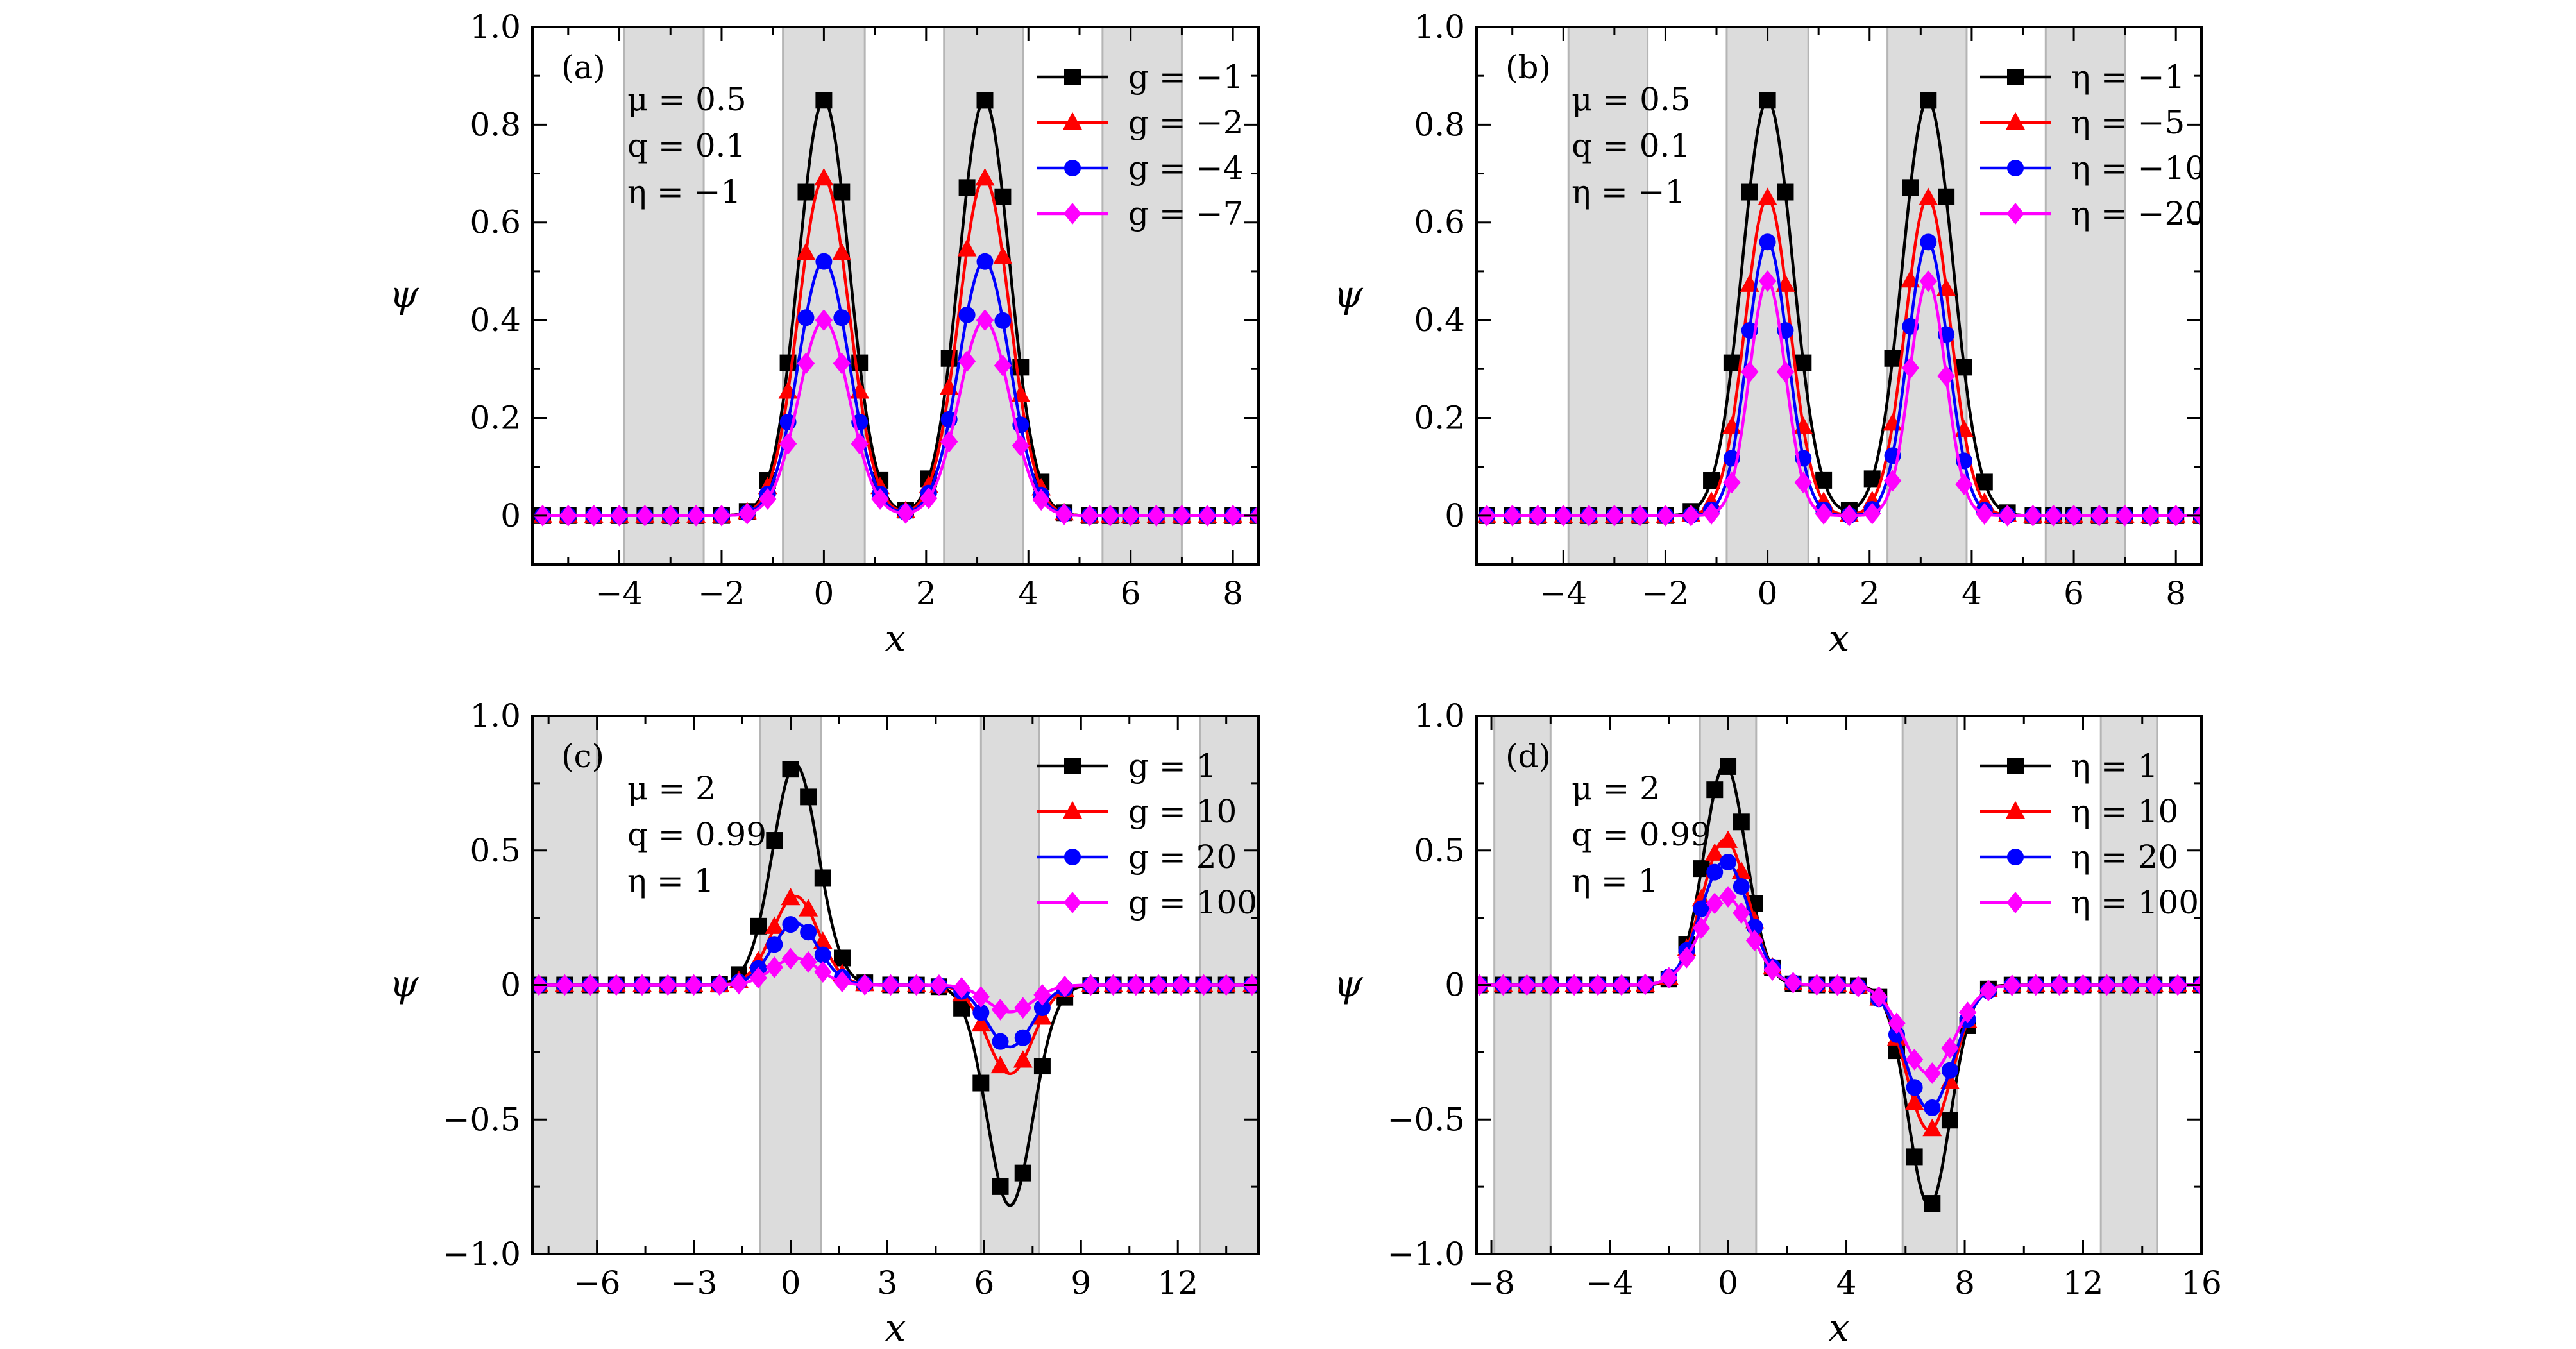 This screenshot has width=2576, height=1349. I want to click on x-tick-label: 2, so click(926, 593).